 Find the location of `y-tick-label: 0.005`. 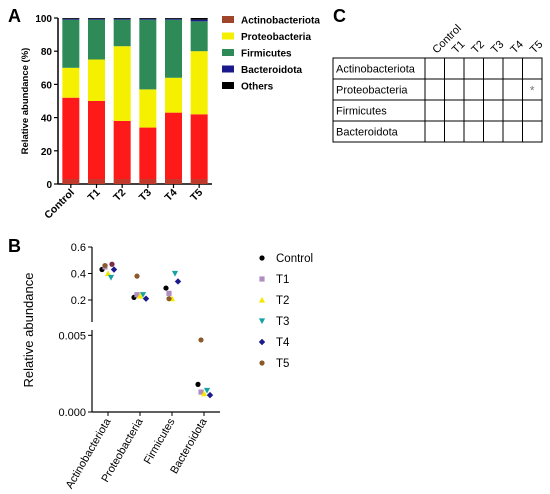

y-tick-label: 0.005 is located at coordinates (72, 336).